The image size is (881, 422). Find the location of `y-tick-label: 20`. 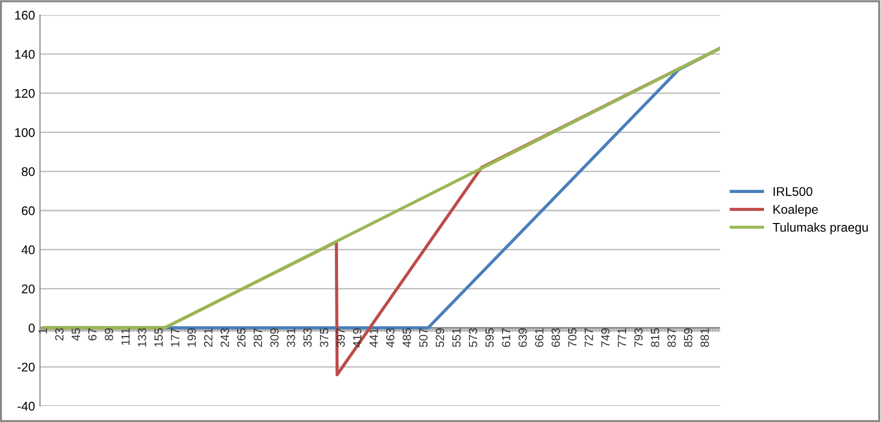

y-tick-label: 20 is located at coordinates (28, 289).